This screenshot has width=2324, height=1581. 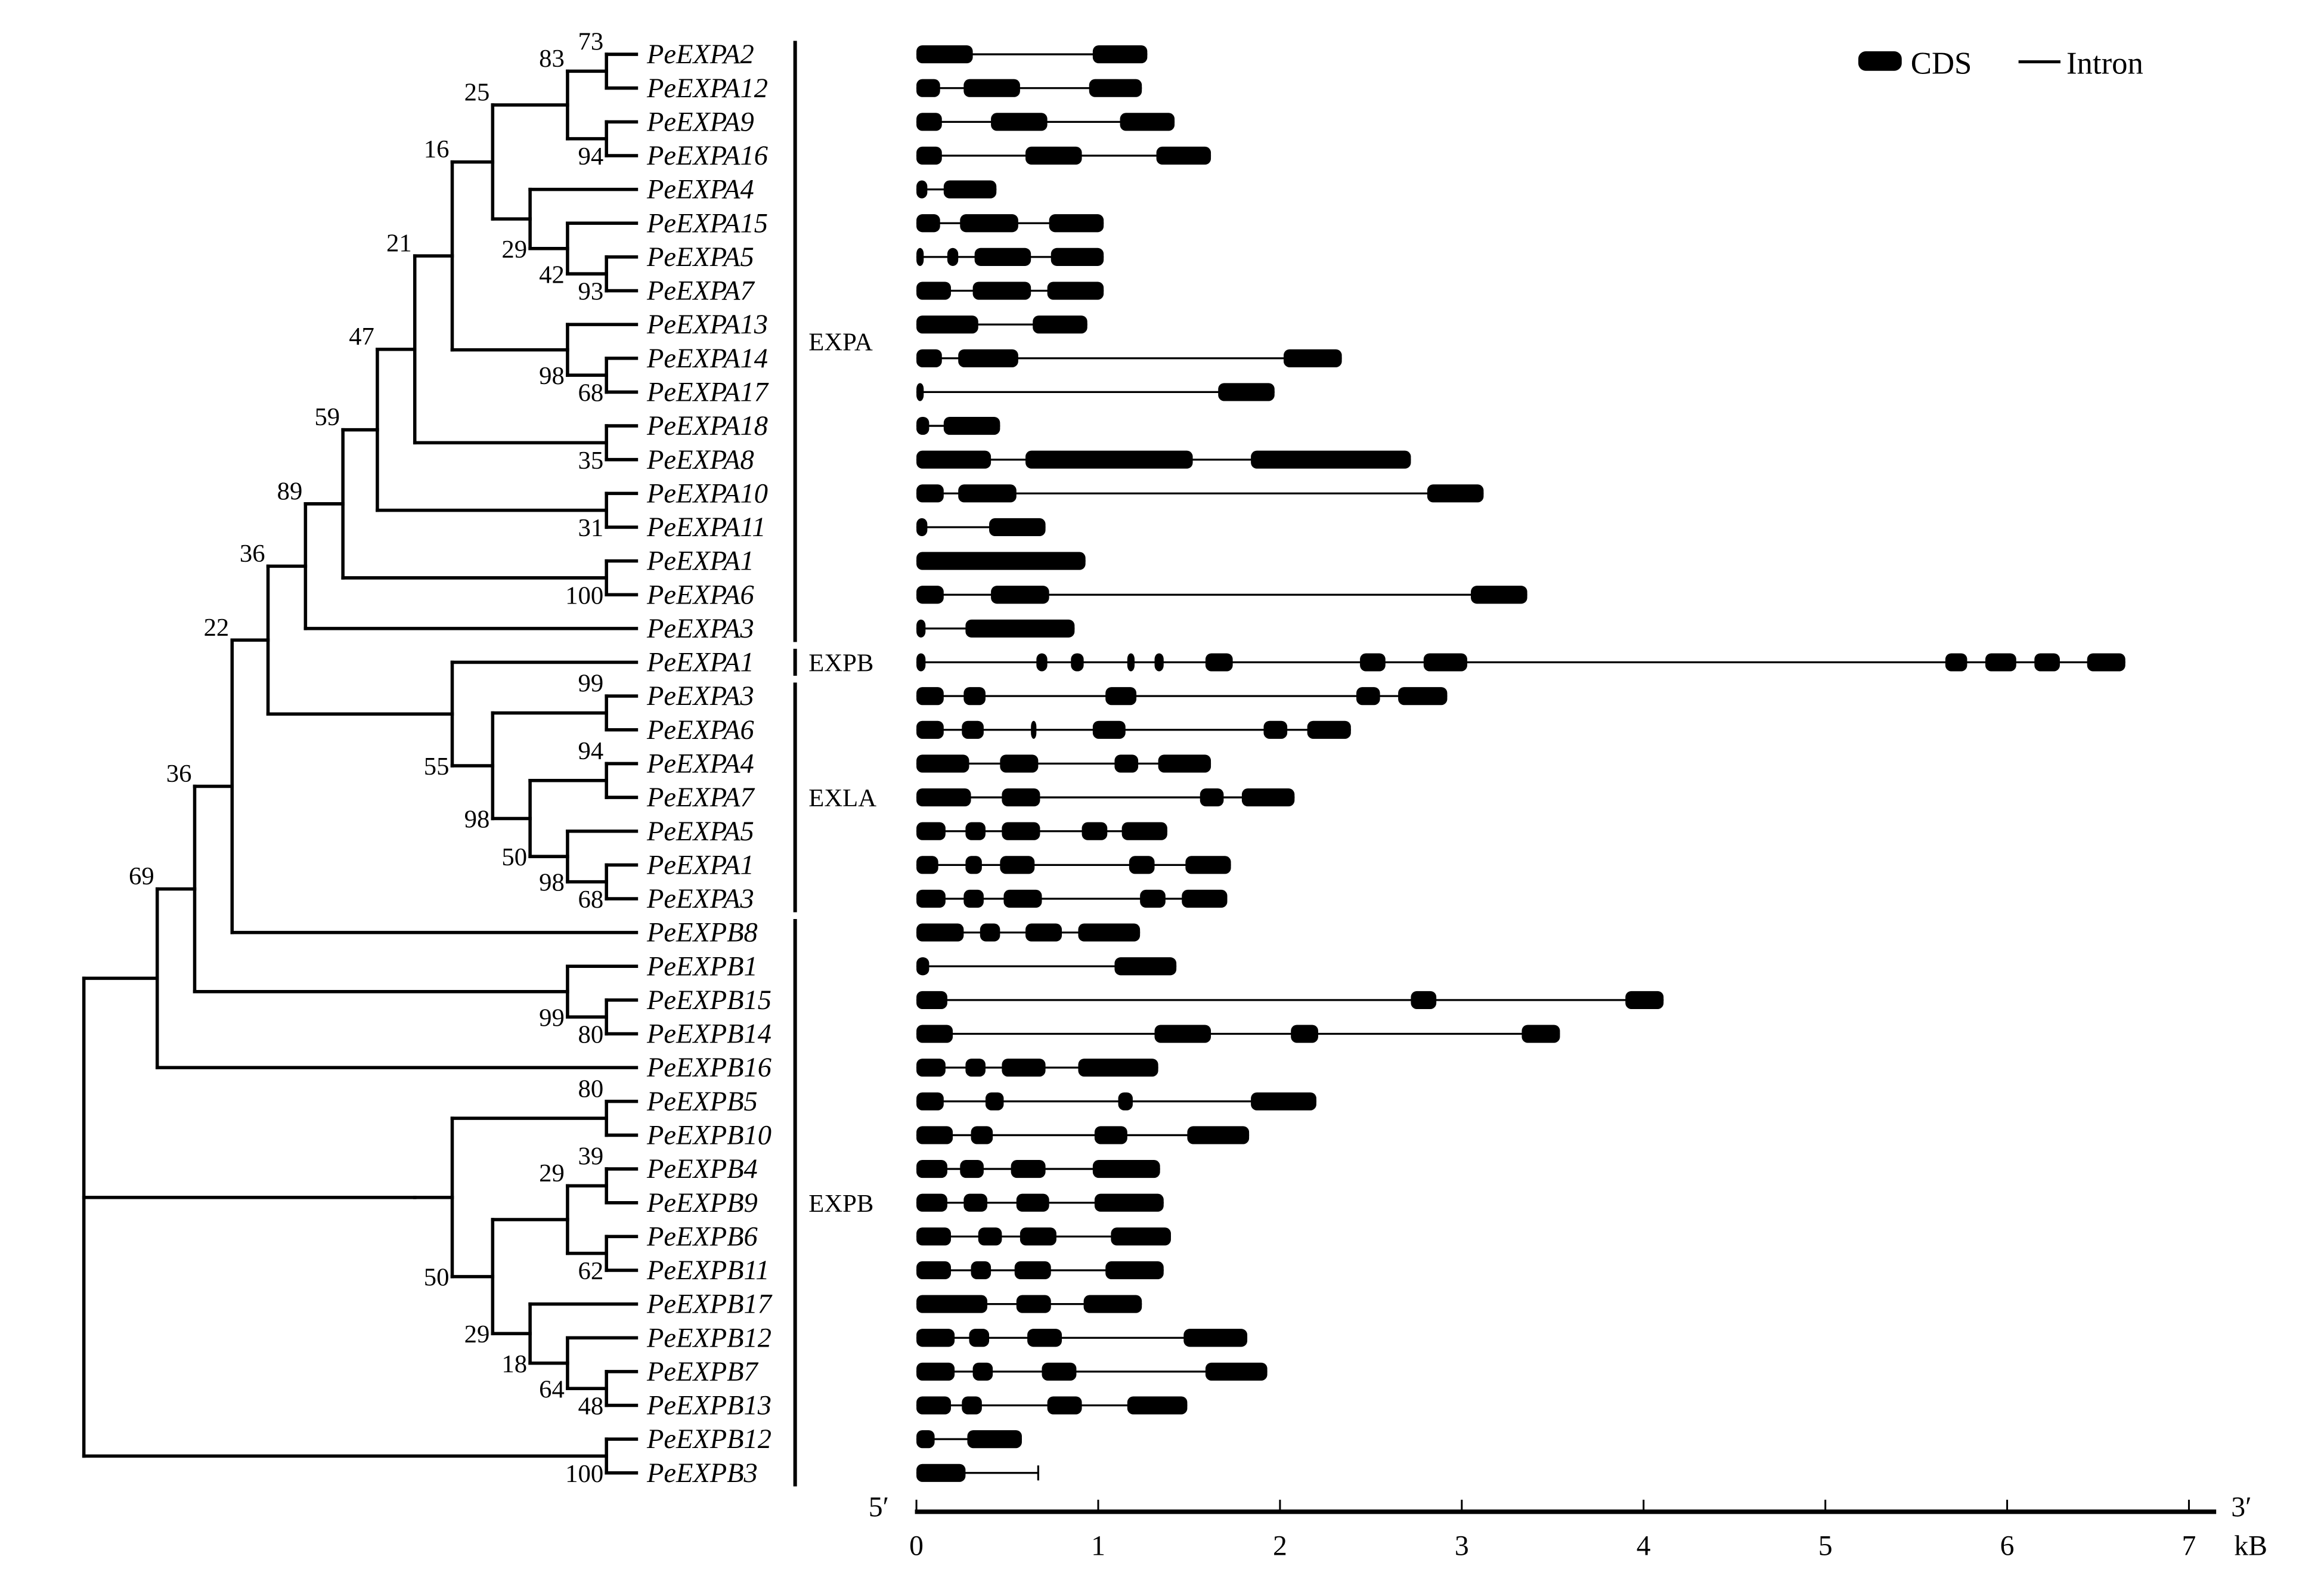 What do you see at coordinates (917, 1546) in the screenshot?
I see `axis-tick-label: 0` at bounding box center [917, 1546].